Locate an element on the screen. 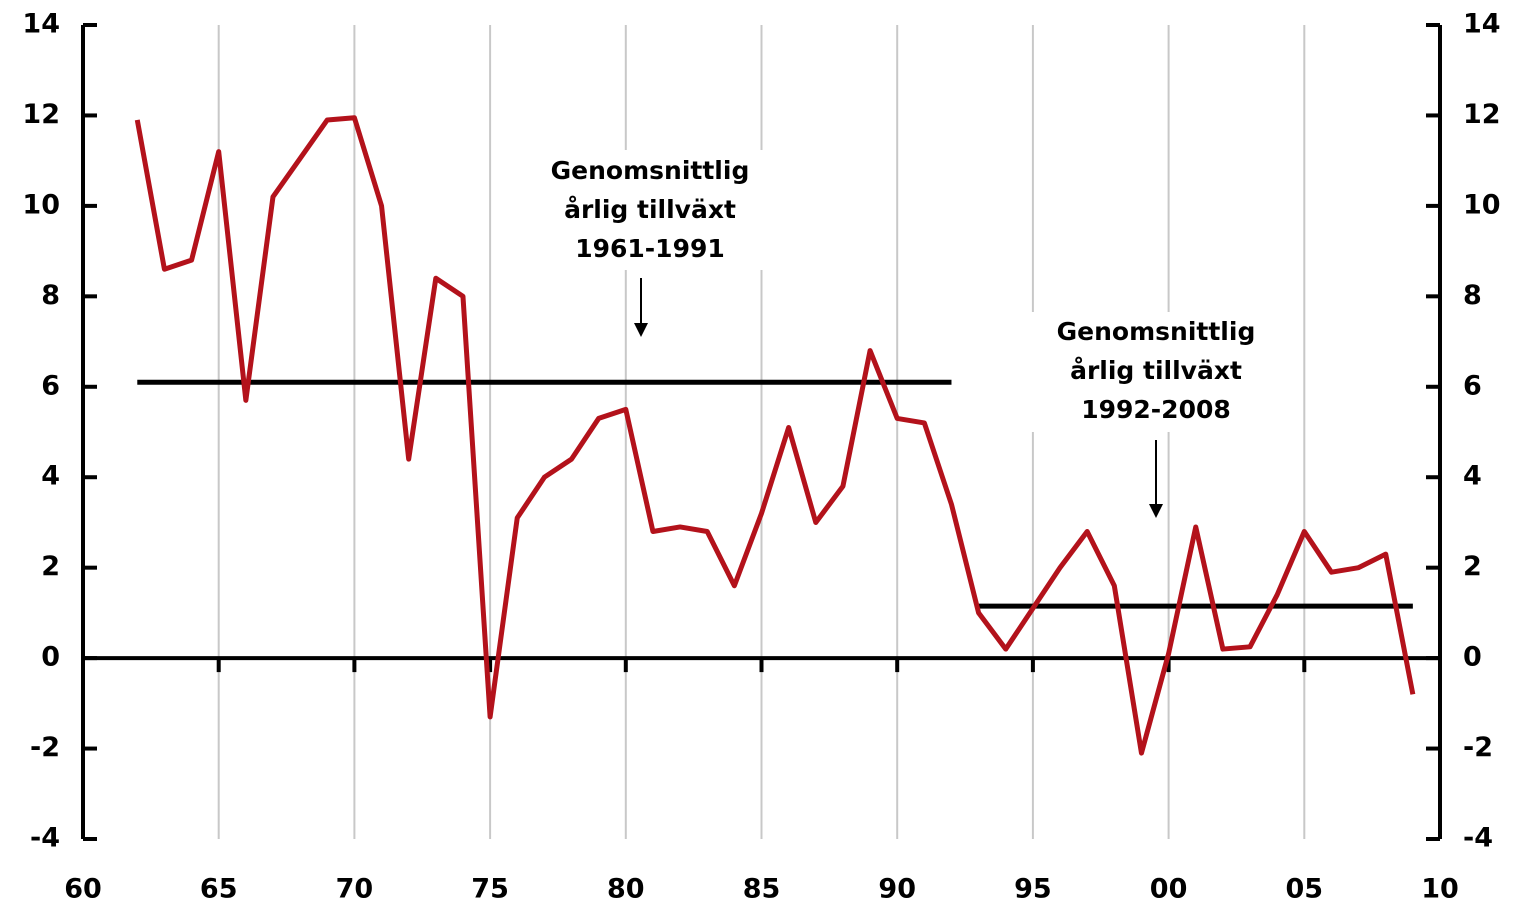 The image size is (1522, 912). y2-tick-label: 8 is located at coordinates (1472, 295).